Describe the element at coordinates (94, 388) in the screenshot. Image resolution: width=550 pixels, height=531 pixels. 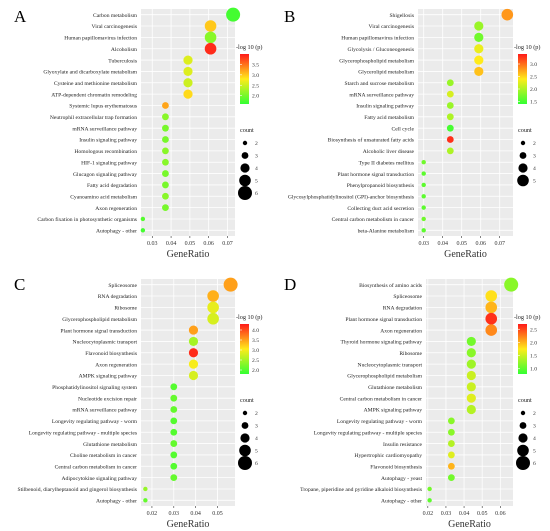
I see `term-label: Phosphatidylinositol signaling system` at that location.